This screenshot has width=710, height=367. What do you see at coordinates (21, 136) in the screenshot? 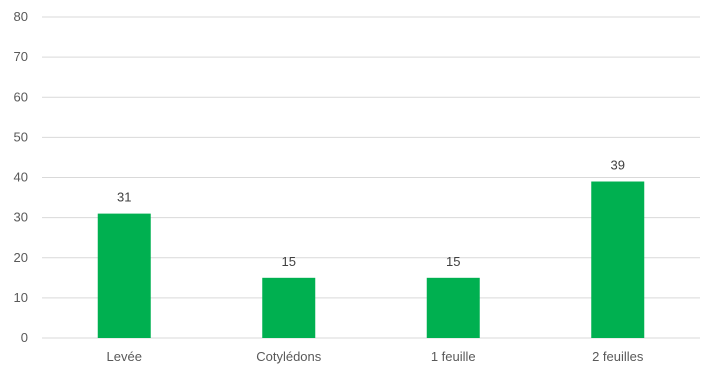
I see `y-tick-label: 50` at bounding box center [21, 136].